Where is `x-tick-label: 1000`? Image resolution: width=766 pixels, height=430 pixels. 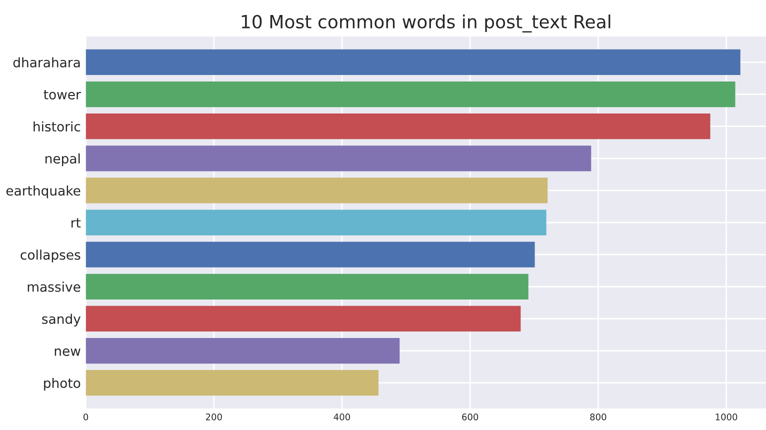
x-tick-label: 1000 is located at coordinates (727, 417).